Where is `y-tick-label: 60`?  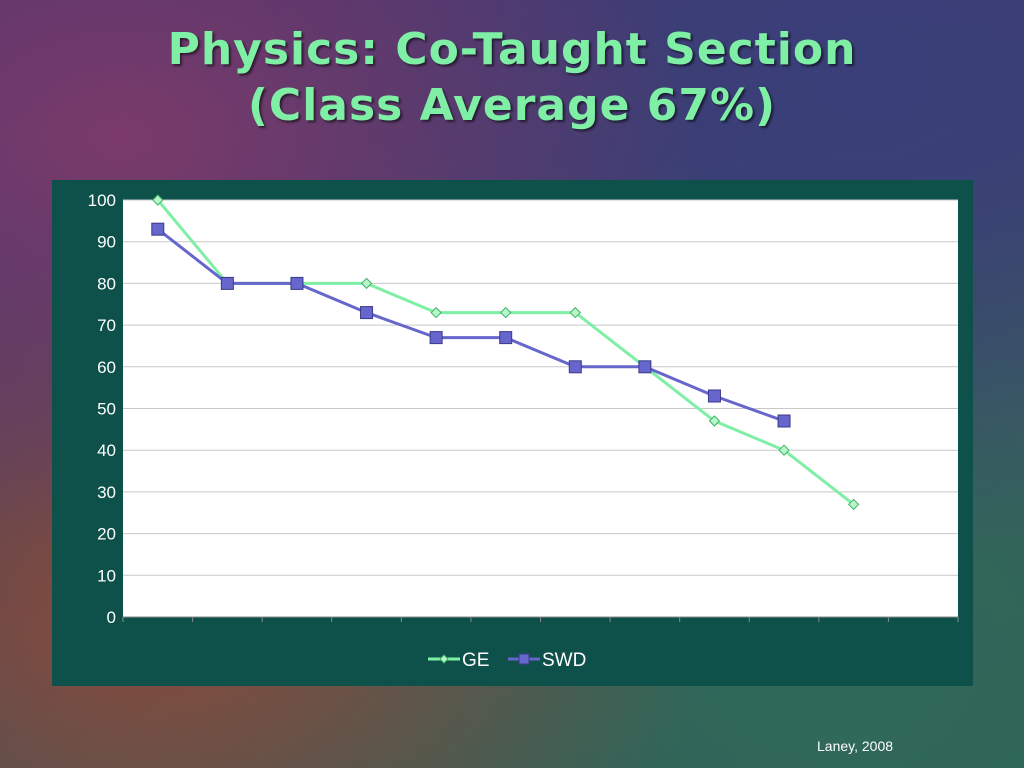 y-tick-label: 60 is located at coordinates (106, 367).